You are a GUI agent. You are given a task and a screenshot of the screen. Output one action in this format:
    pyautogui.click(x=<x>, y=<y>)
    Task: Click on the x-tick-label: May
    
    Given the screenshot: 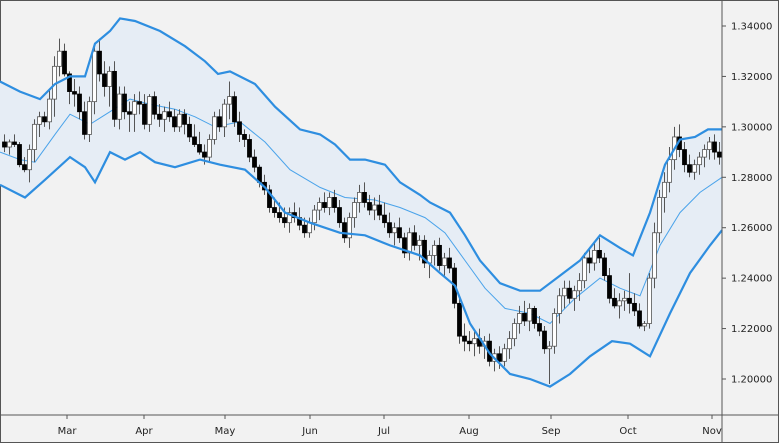 What is the action you would take?
    pyautogui.click(x=225, y=431)
    